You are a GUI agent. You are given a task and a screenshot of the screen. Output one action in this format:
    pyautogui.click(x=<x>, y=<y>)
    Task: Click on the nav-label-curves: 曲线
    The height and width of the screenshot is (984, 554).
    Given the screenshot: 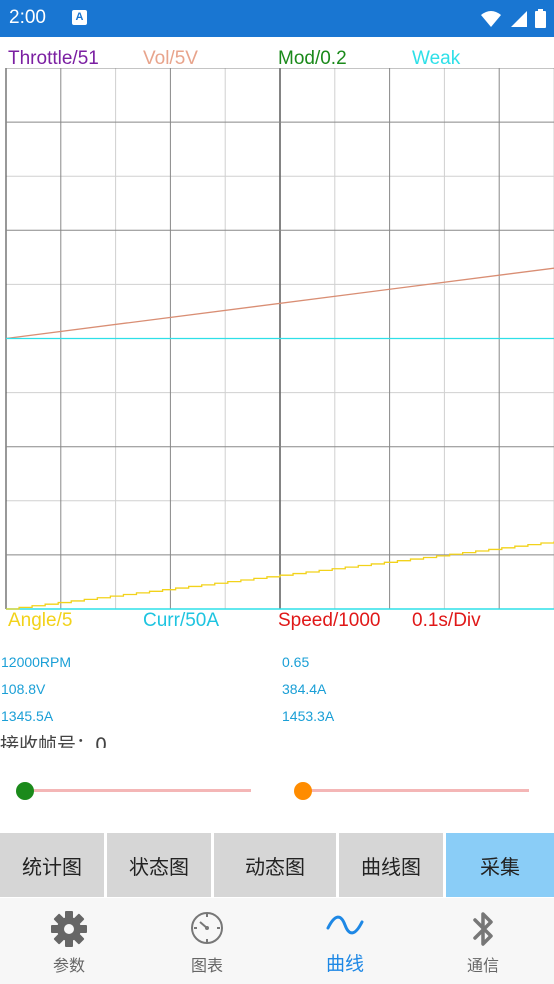 What is the action you would take?
    pyautogui.click(x=344, y=964)
    